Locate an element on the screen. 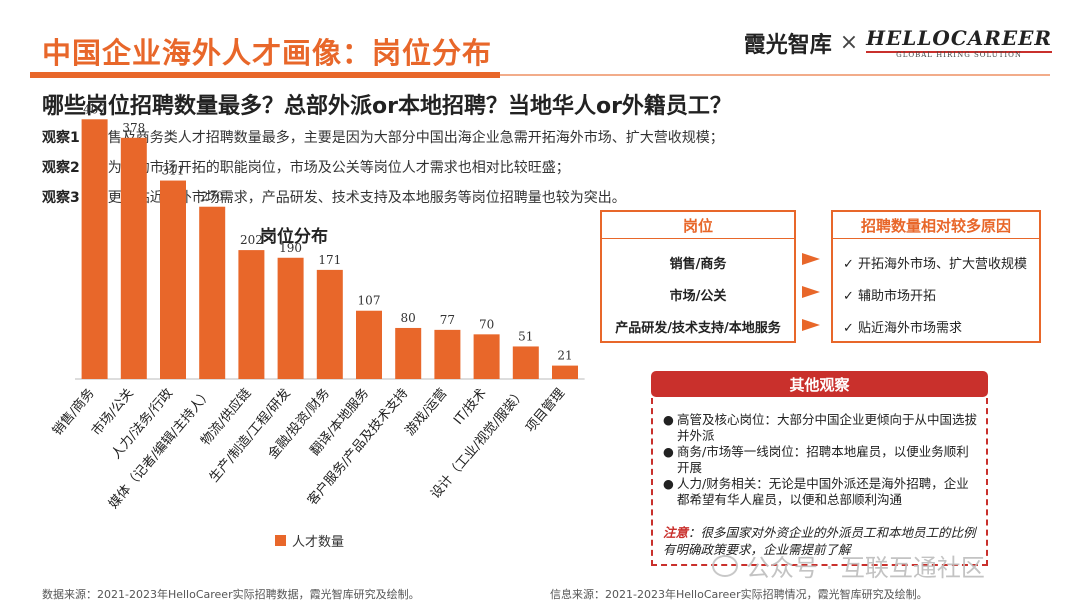 This screenshot has height=608, width=1080. observation-label: 观察3 is located at coordinates (61, 198).